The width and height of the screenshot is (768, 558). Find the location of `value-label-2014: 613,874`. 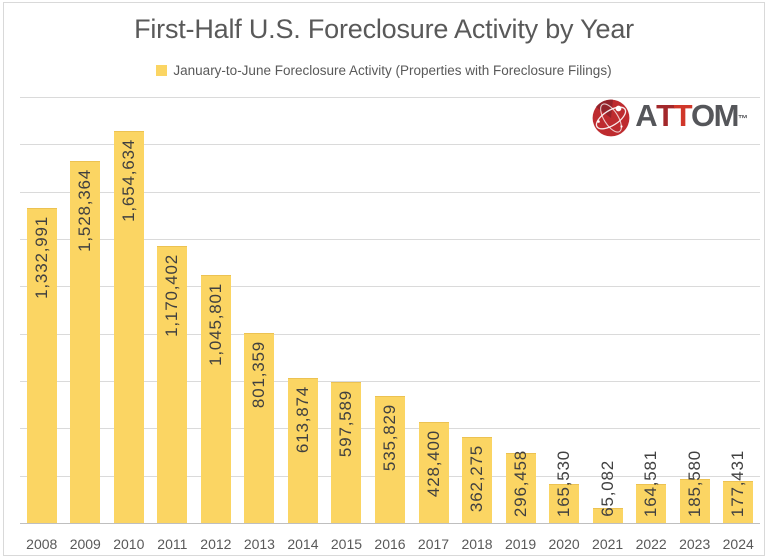

value-label-2014: 613,874 is located at coordinates (302, 419).